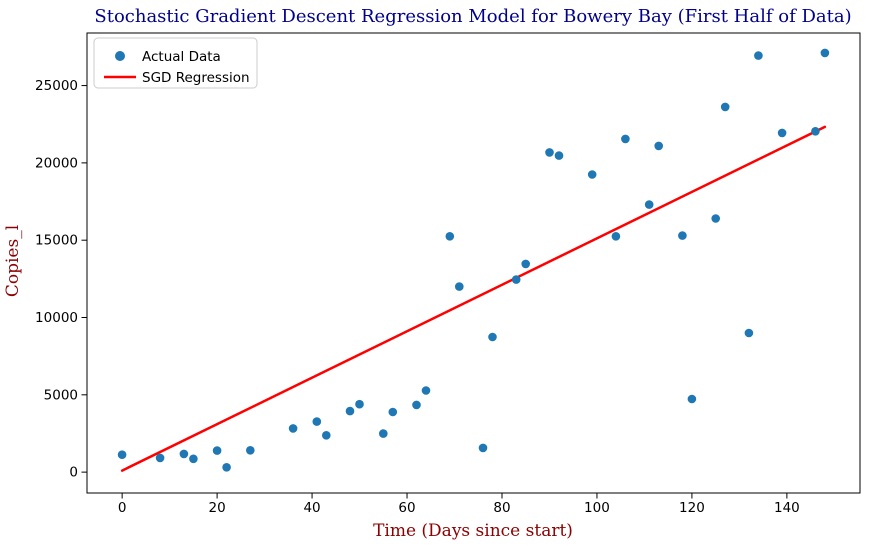 The height and width of the screenshot is (550, 871). I want to click on y-tick-label: 25000, so click(56, 86).